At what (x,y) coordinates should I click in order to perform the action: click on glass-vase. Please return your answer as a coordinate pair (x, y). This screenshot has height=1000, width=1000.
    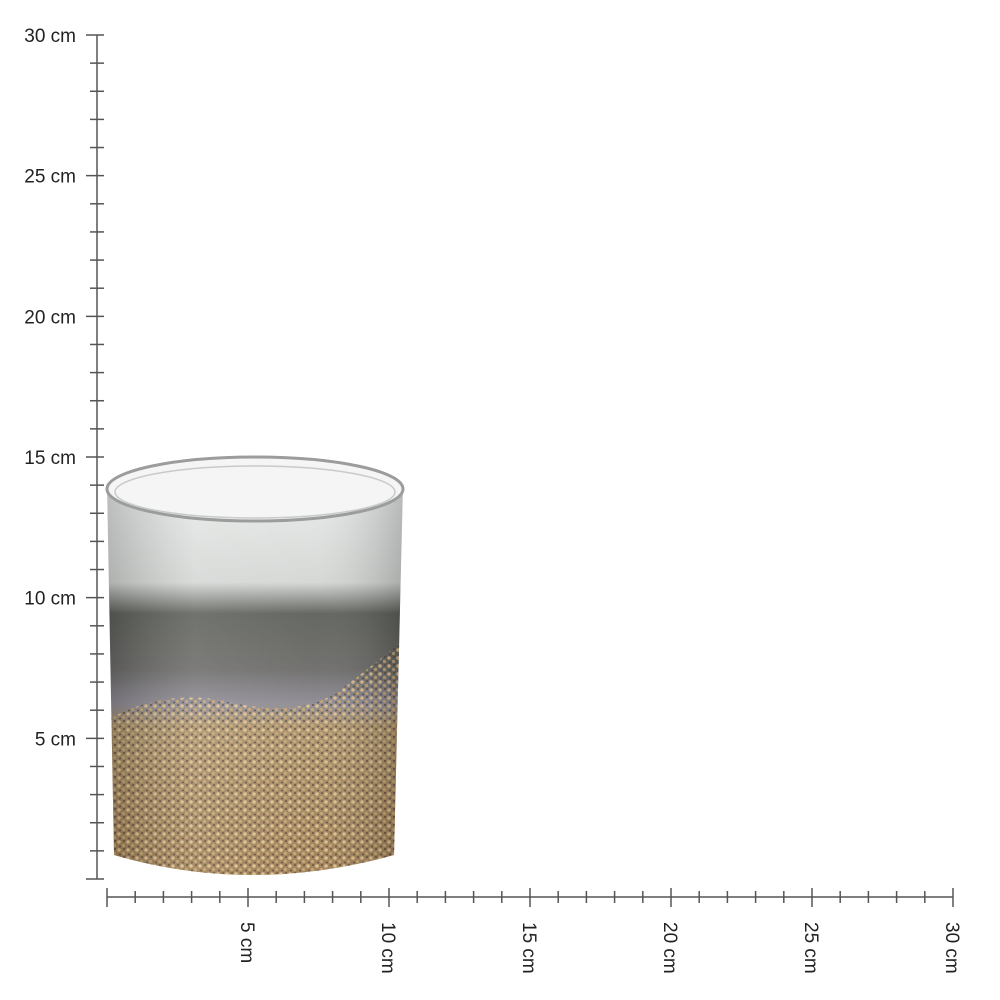
    Looking at the image, I should click on (255, 665).